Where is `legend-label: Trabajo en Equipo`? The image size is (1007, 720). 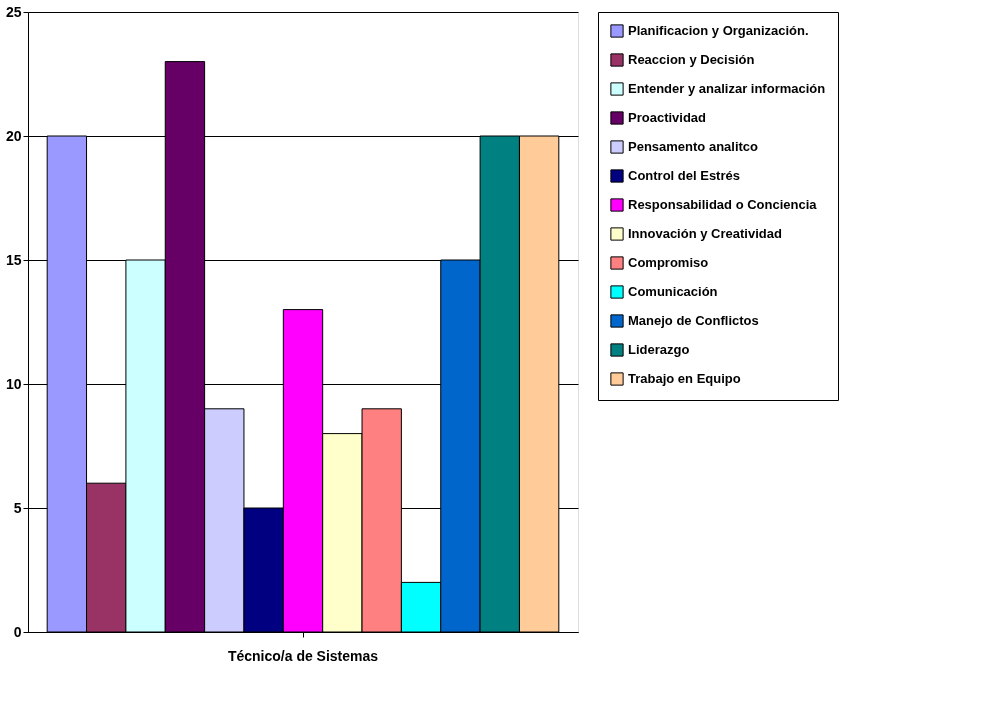 legend-label: Trabajo en Equipo is located at coordinates (684, 378).